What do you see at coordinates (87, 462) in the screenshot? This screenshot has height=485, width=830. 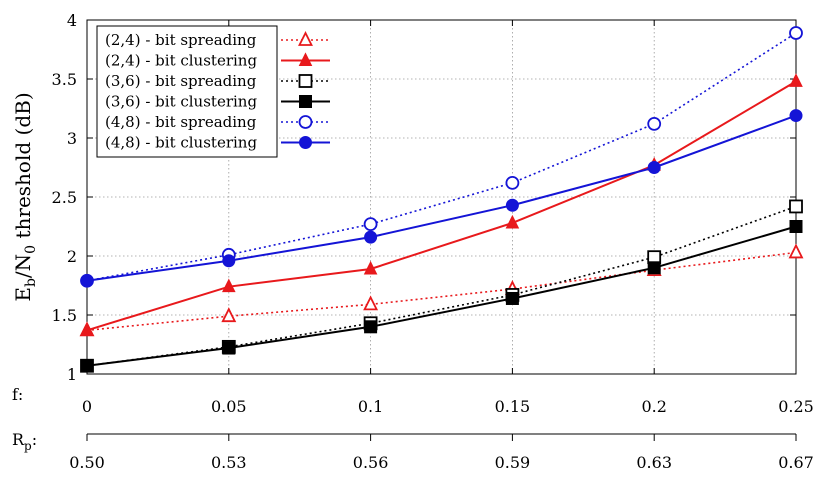 I see `secondary-tick-label: 0.50` at bounding box center [87, 462].